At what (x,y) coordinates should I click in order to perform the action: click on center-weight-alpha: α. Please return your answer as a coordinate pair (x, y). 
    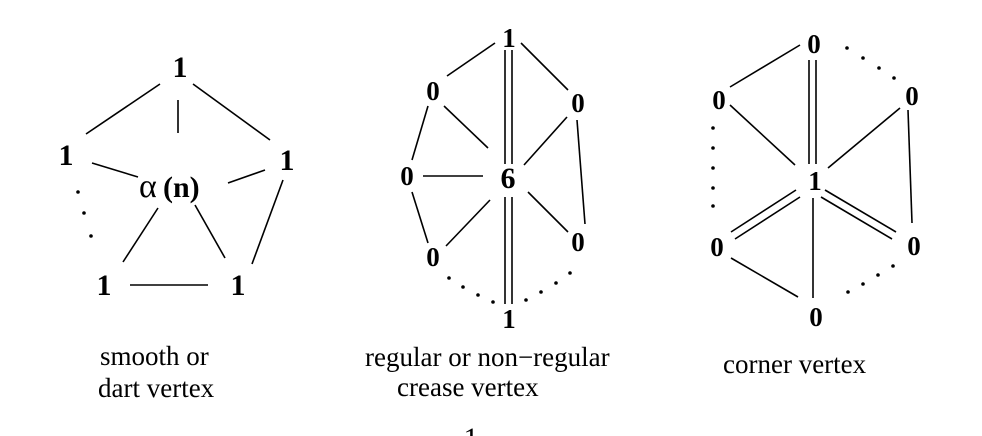
    Looking at the image, I should click on (148, 186).